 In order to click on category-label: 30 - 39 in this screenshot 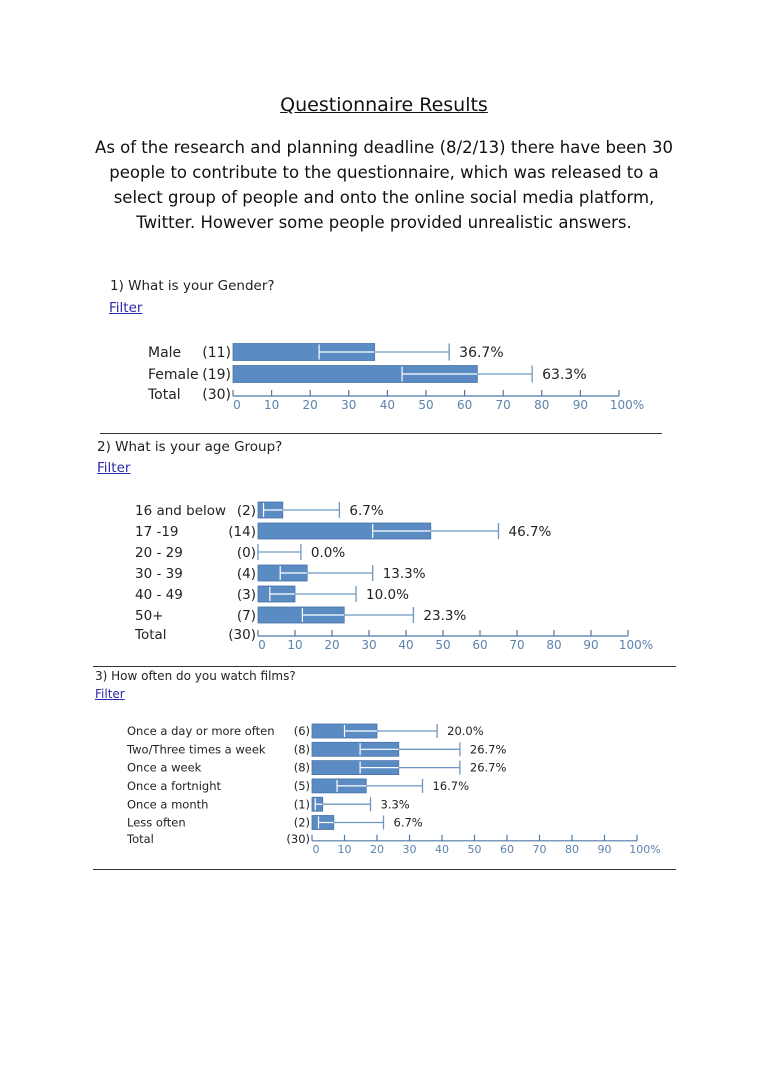, I will do `click(159, 574)`.